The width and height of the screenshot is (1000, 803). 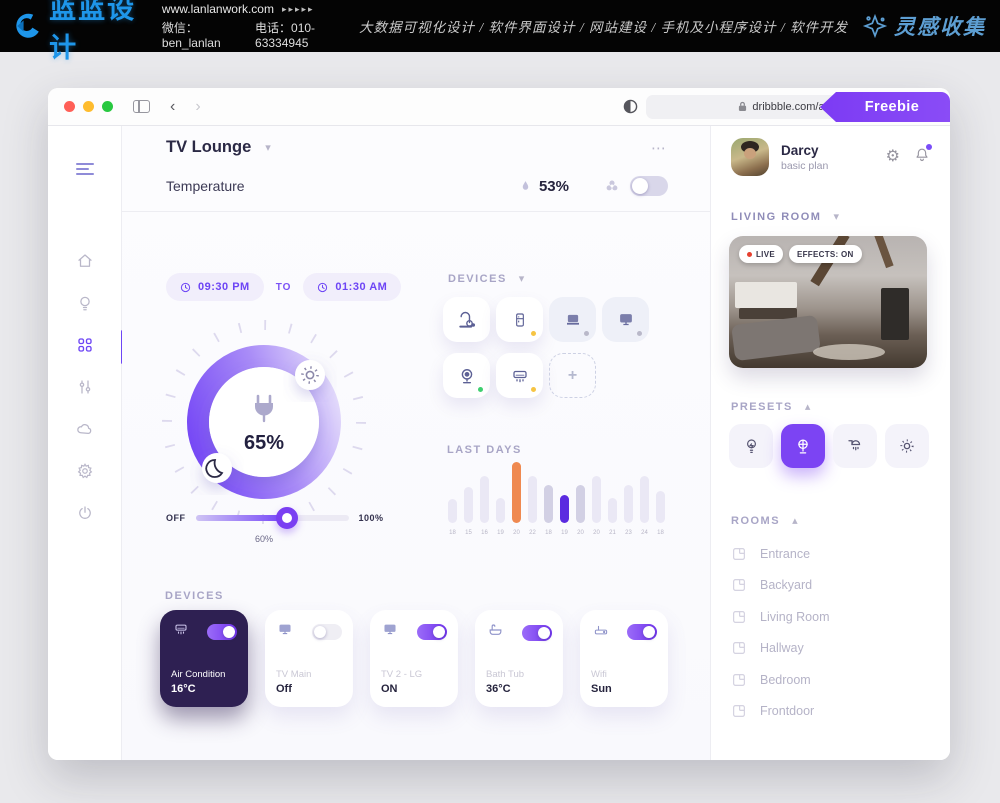 What do you see at coordinates (855, 446) in the screenshot?
I see `preset-shower` at bounding box center [855, 446].